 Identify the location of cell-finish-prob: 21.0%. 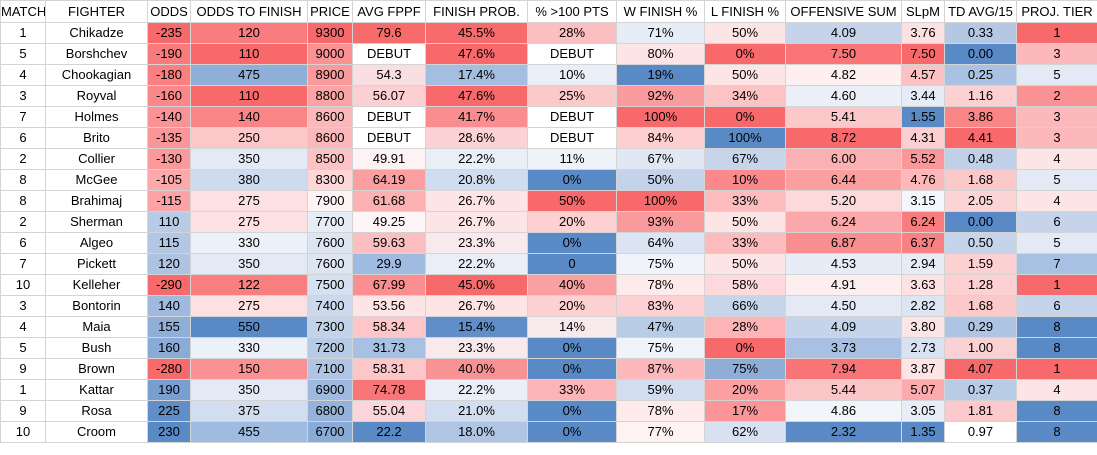
(476, 411).